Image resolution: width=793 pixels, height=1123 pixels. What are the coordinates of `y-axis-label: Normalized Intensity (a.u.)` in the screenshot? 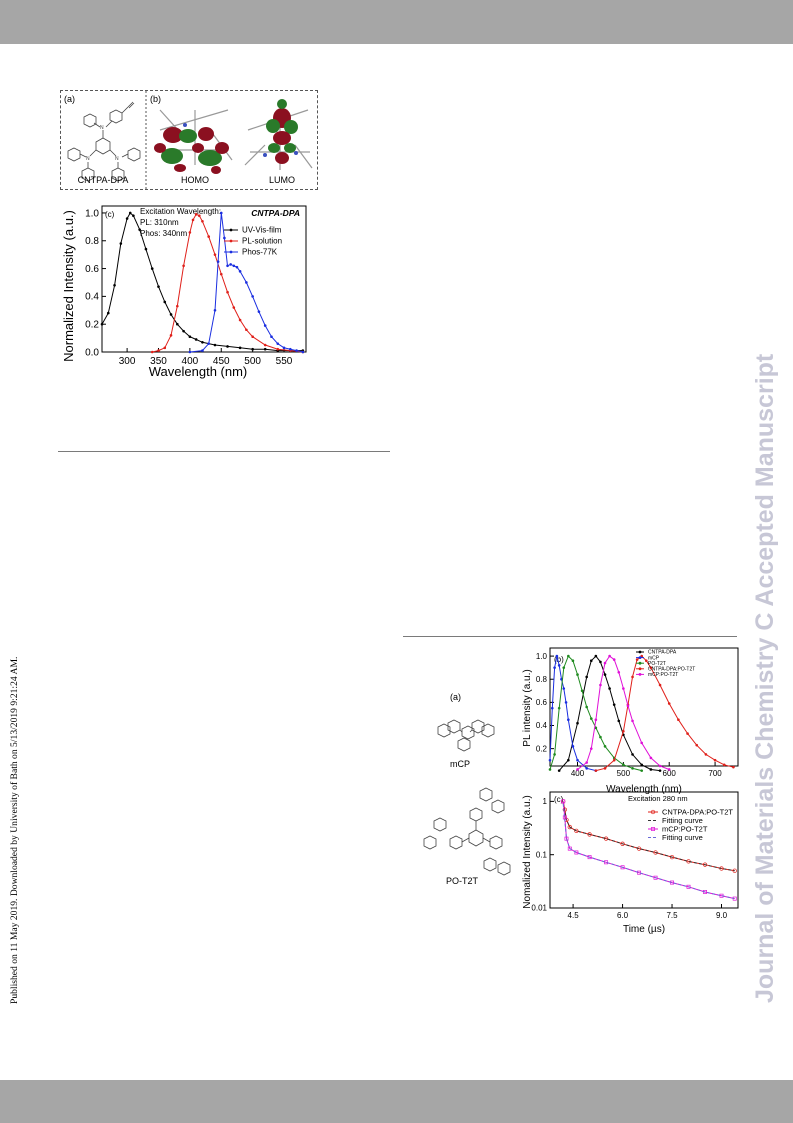 It's located at (69, 286).